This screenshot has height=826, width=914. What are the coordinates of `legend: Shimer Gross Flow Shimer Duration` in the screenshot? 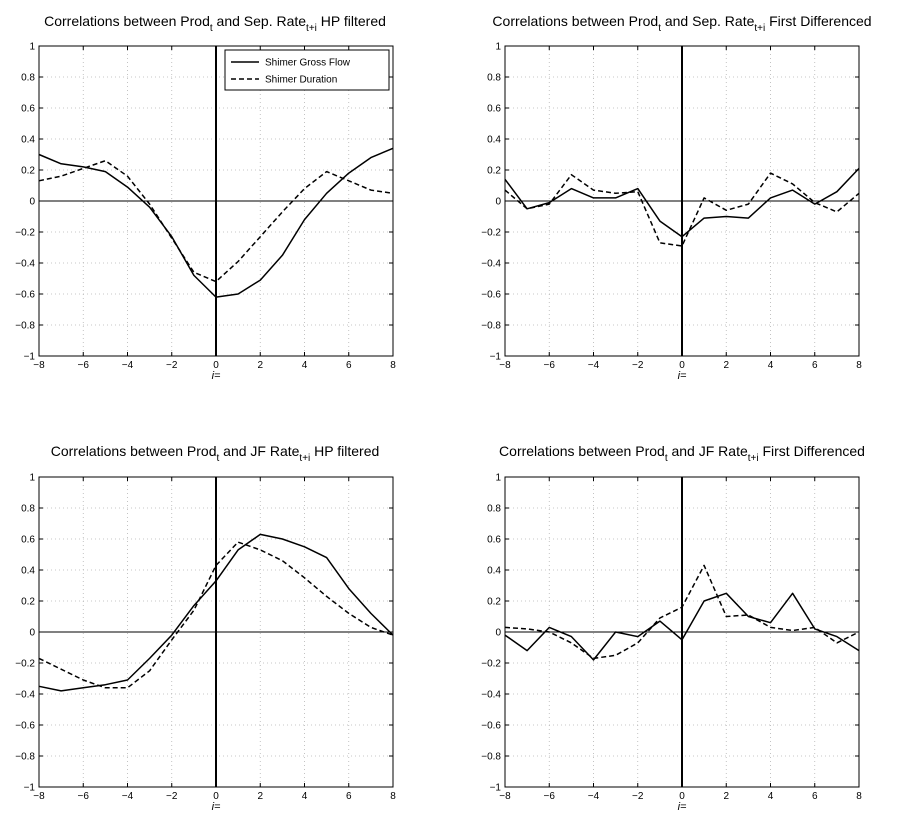 It's located at (307, 70).